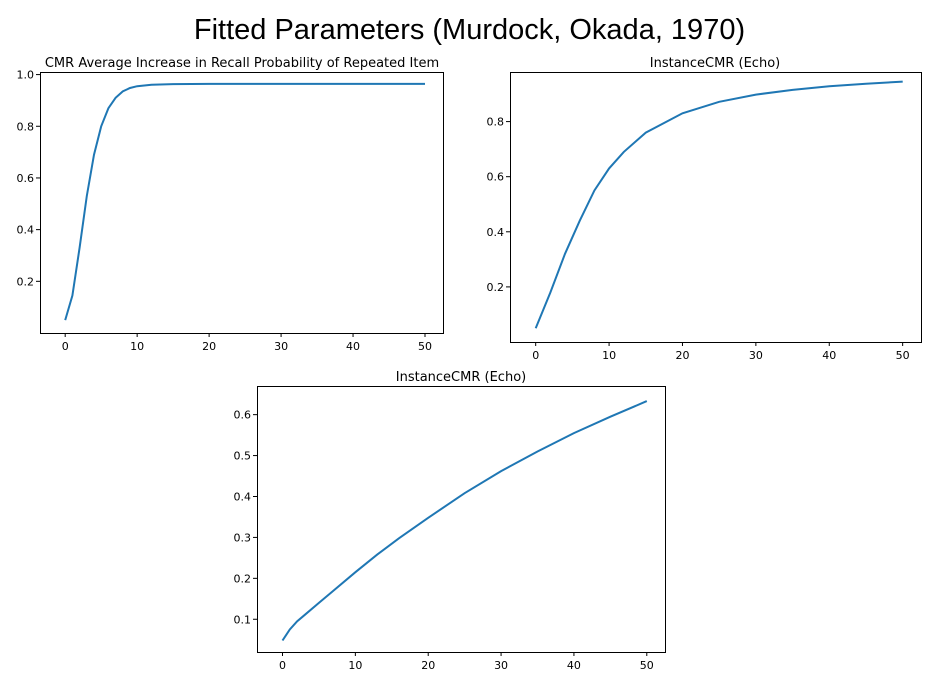  What do you see at coordinates (26, 281) in the screenshot?
I see `panel-1-ytick-label: 0.2` at bounding box center [26, 281].